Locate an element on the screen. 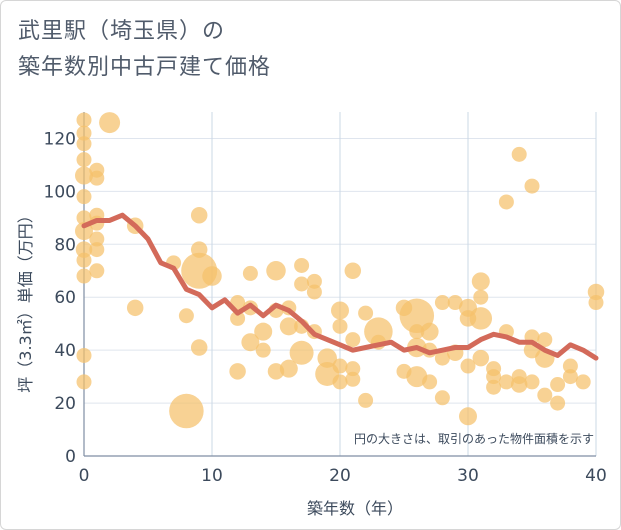  x-tick-label: 10 is located at coordinates (212, 476).